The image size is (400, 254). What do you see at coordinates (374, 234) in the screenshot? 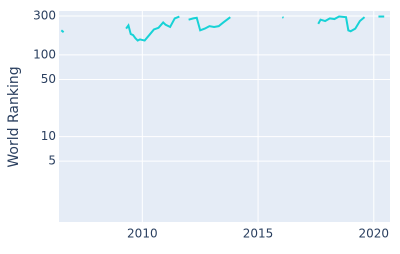
I see `x-tick-label: 2020` at bounding box center [374, 234].